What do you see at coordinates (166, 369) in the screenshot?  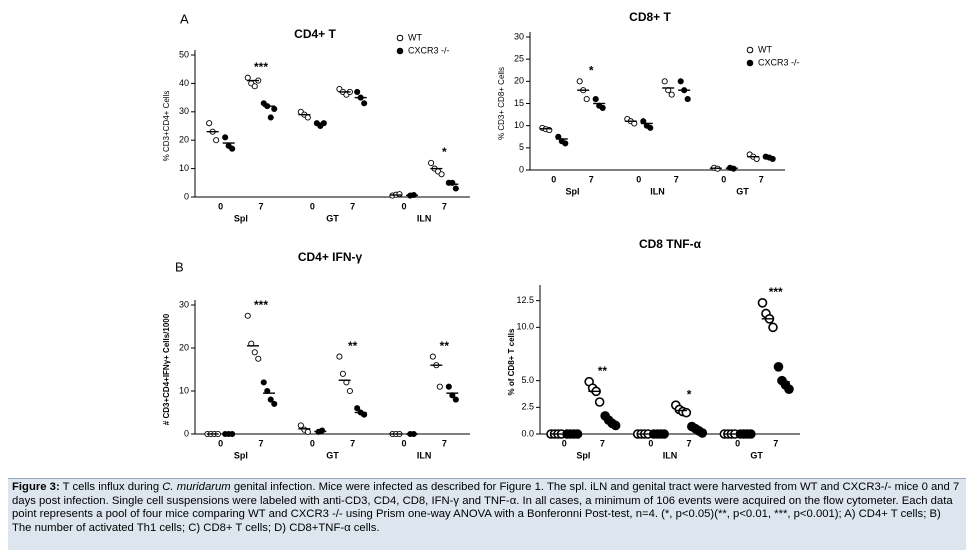 I see `y-axis-label: # CD3+CD4+IFNγ+ Cells/1000` at bounding box center [166, 369].